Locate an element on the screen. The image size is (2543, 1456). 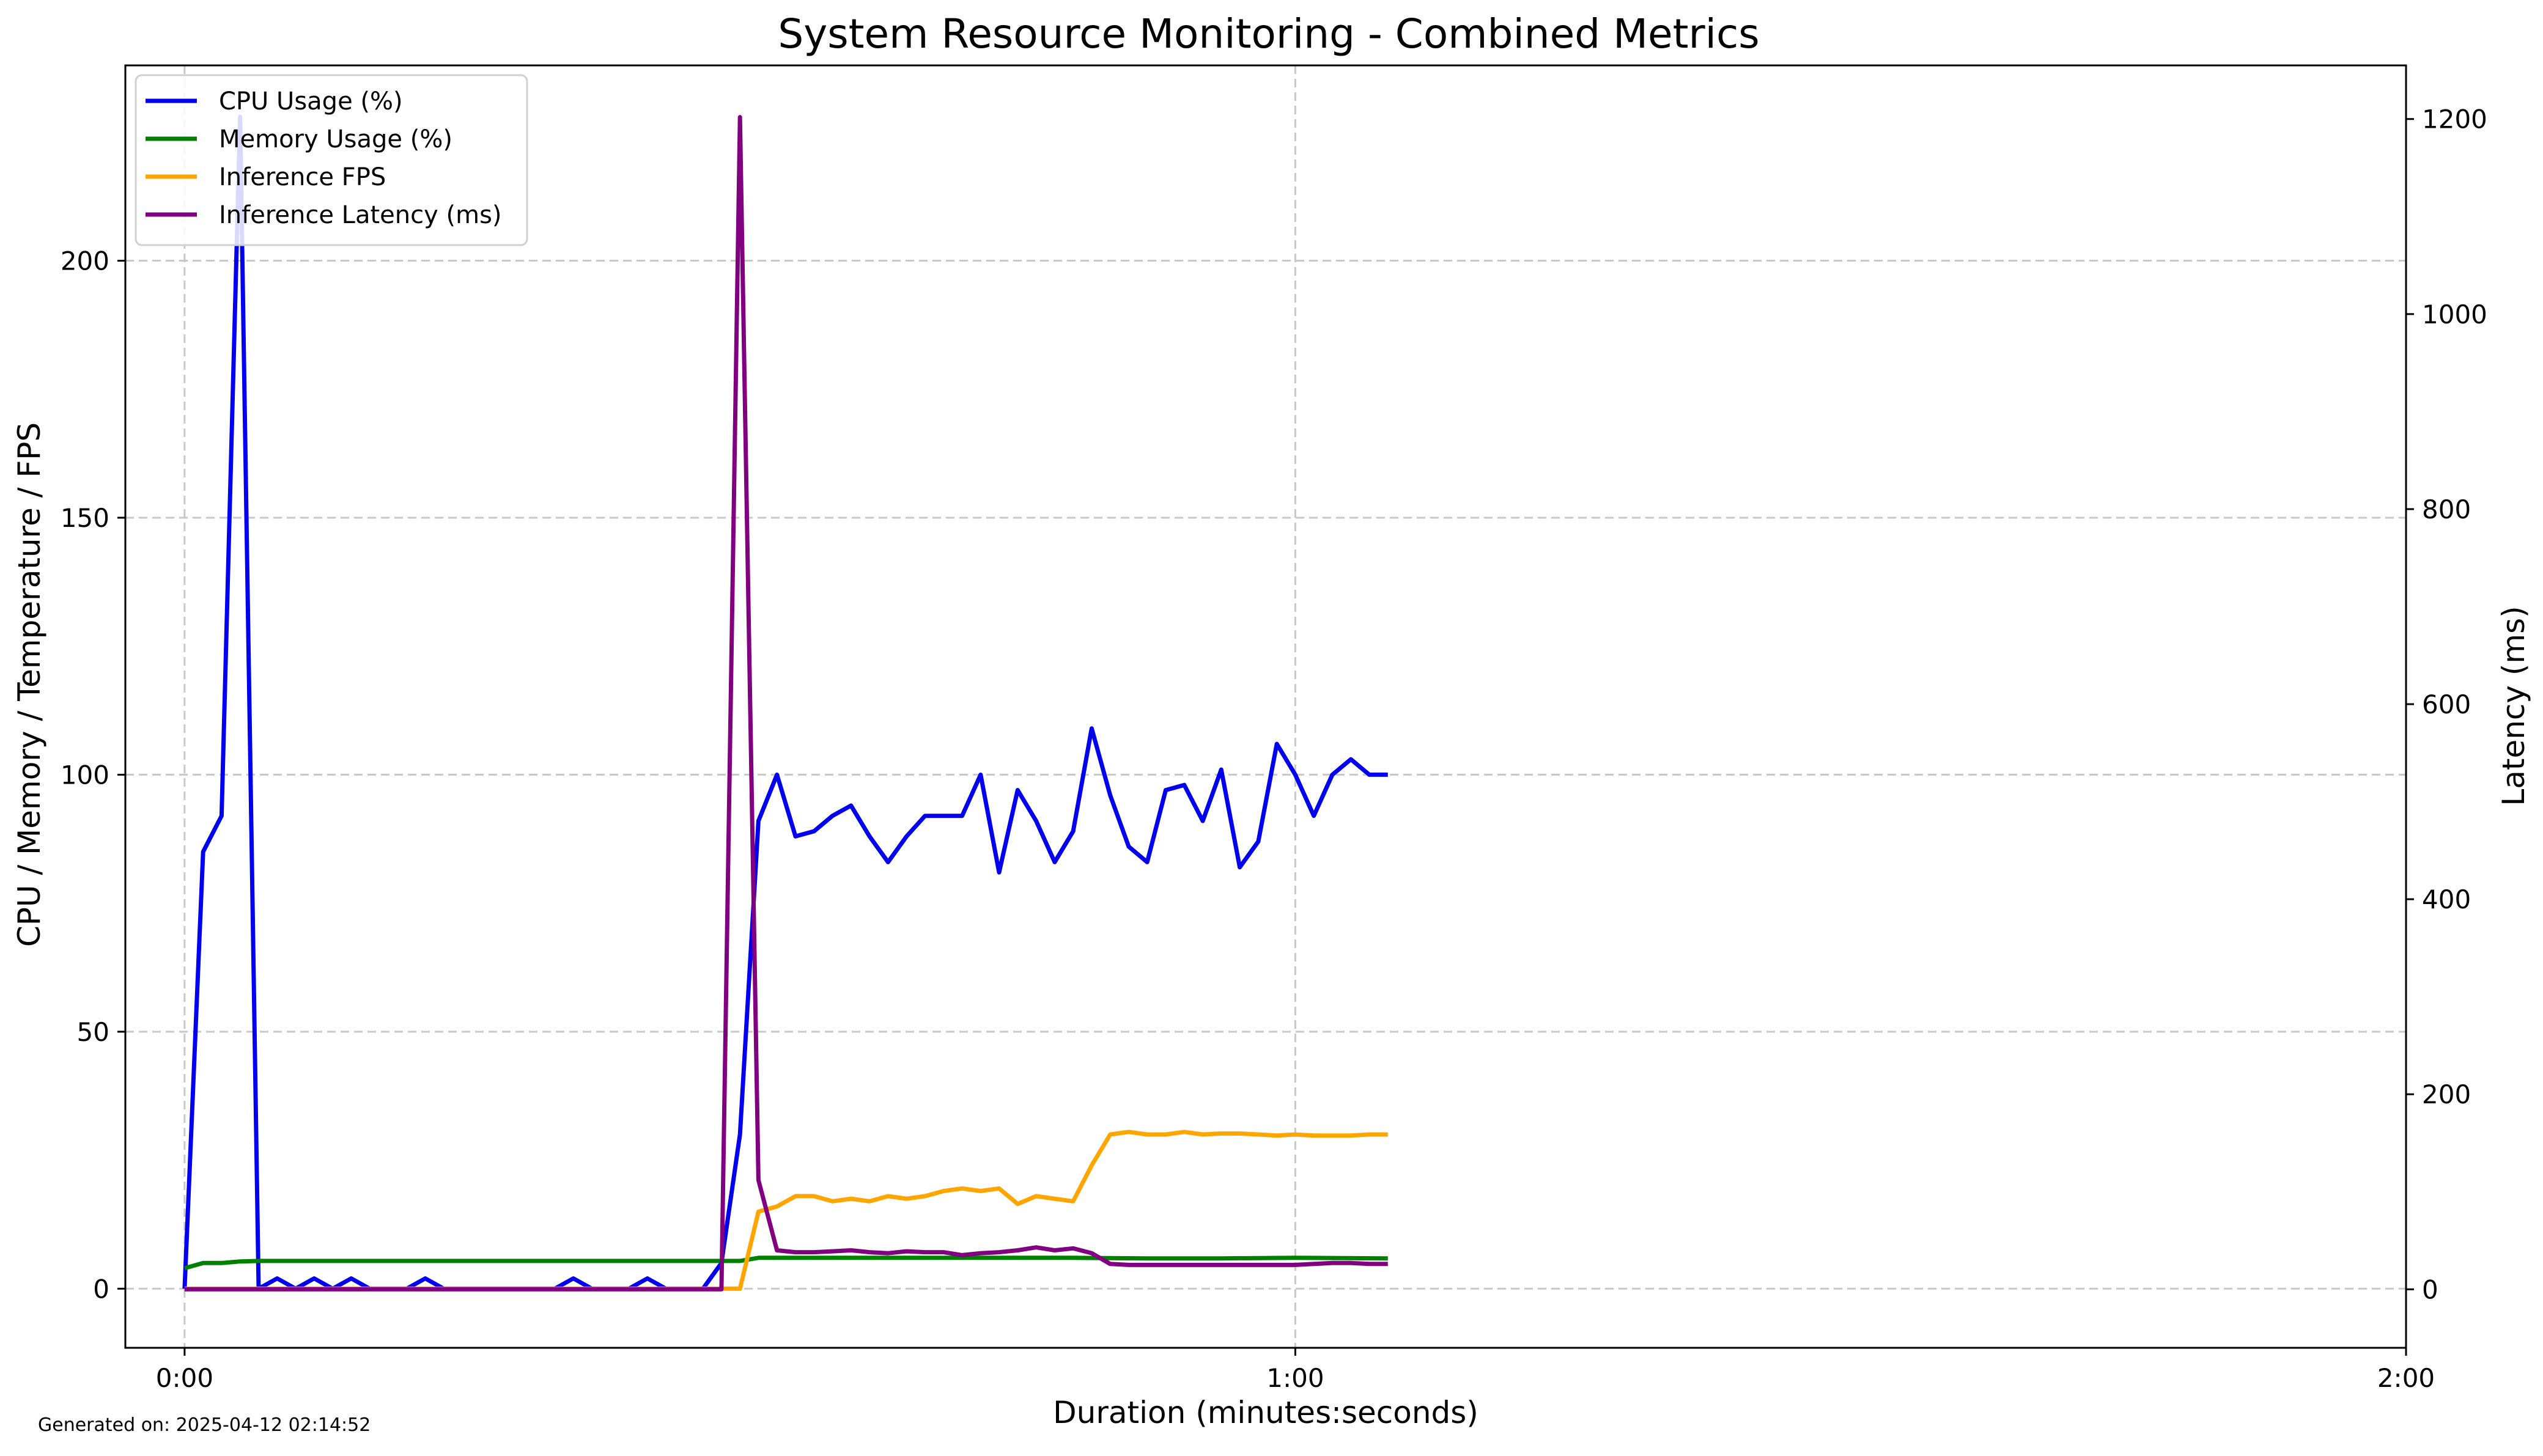
generated-on-note: Generated on: 2025-04-12 02:14:52 is located at coordinates (204, 1425).